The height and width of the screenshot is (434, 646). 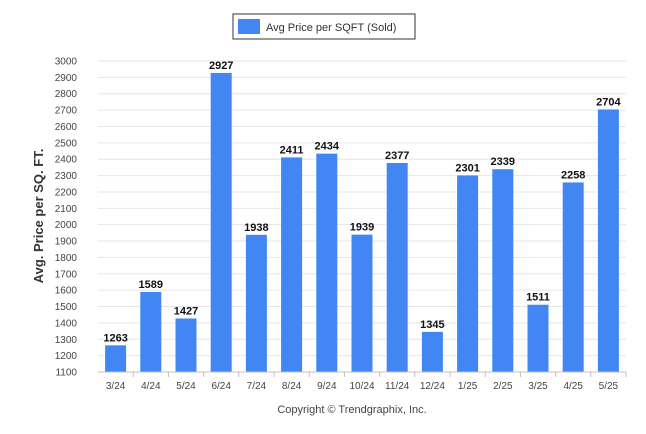 I want to click on data-label: 2927, so click(x=221, y=66).